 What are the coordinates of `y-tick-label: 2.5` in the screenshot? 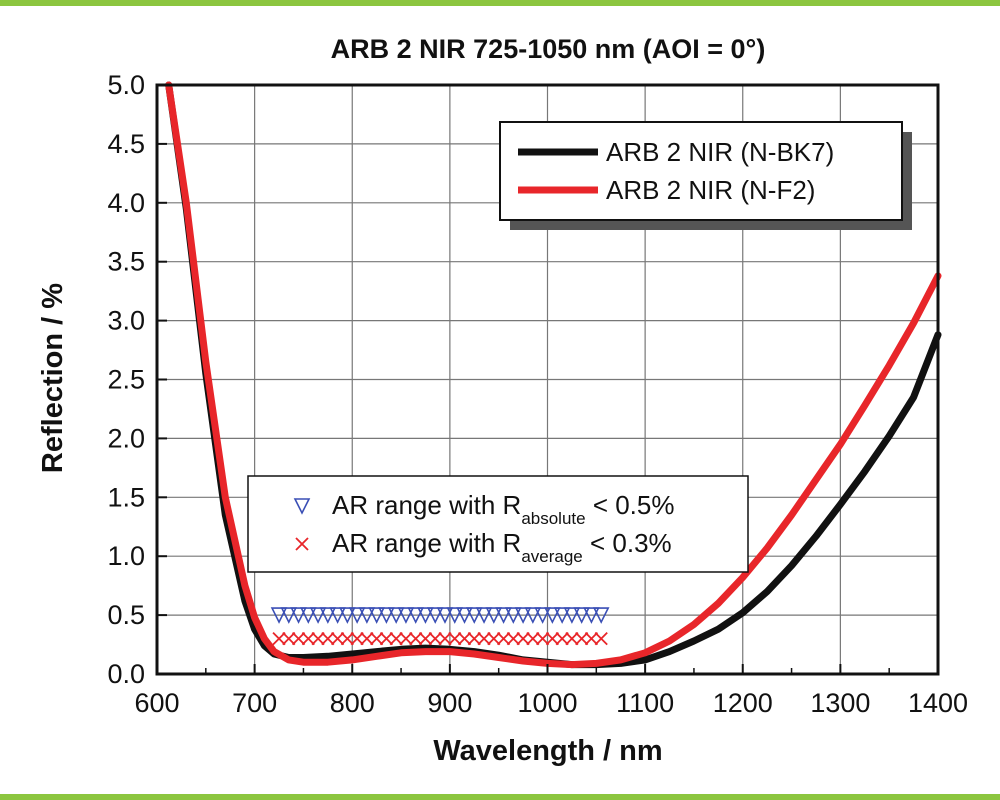 It's located at (126, 380).